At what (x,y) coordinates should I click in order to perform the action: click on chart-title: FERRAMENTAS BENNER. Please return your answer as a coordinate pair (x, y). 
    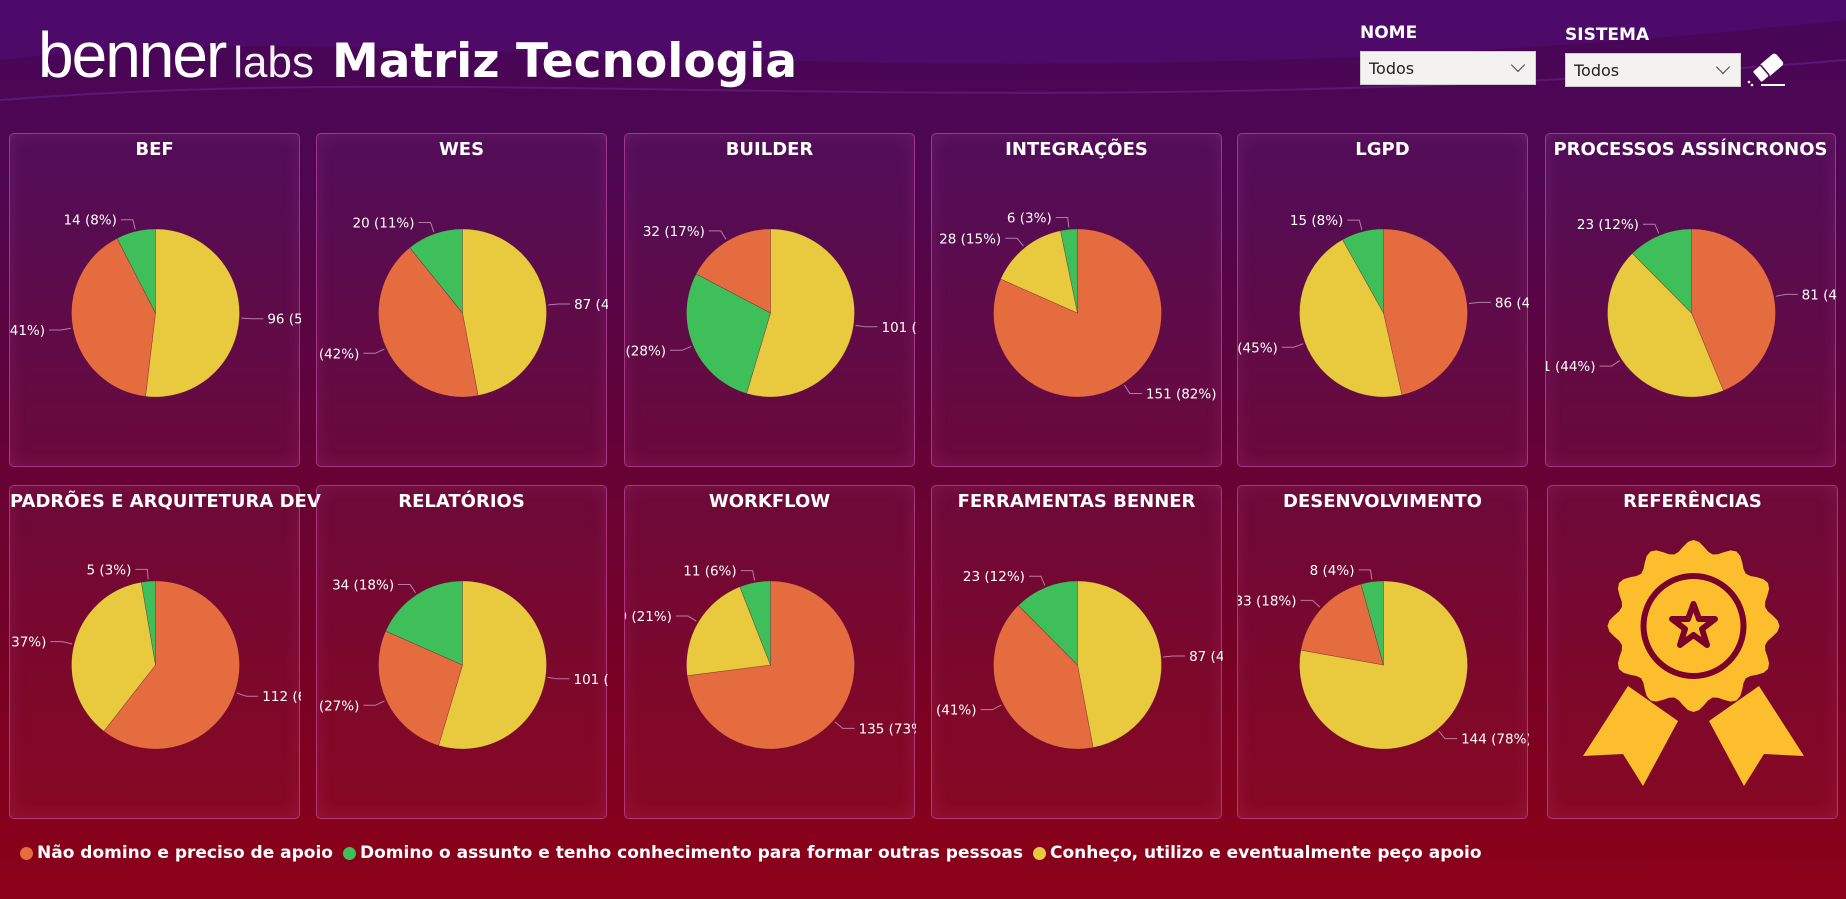
    Looking at the image, I should click on (1076, 501).